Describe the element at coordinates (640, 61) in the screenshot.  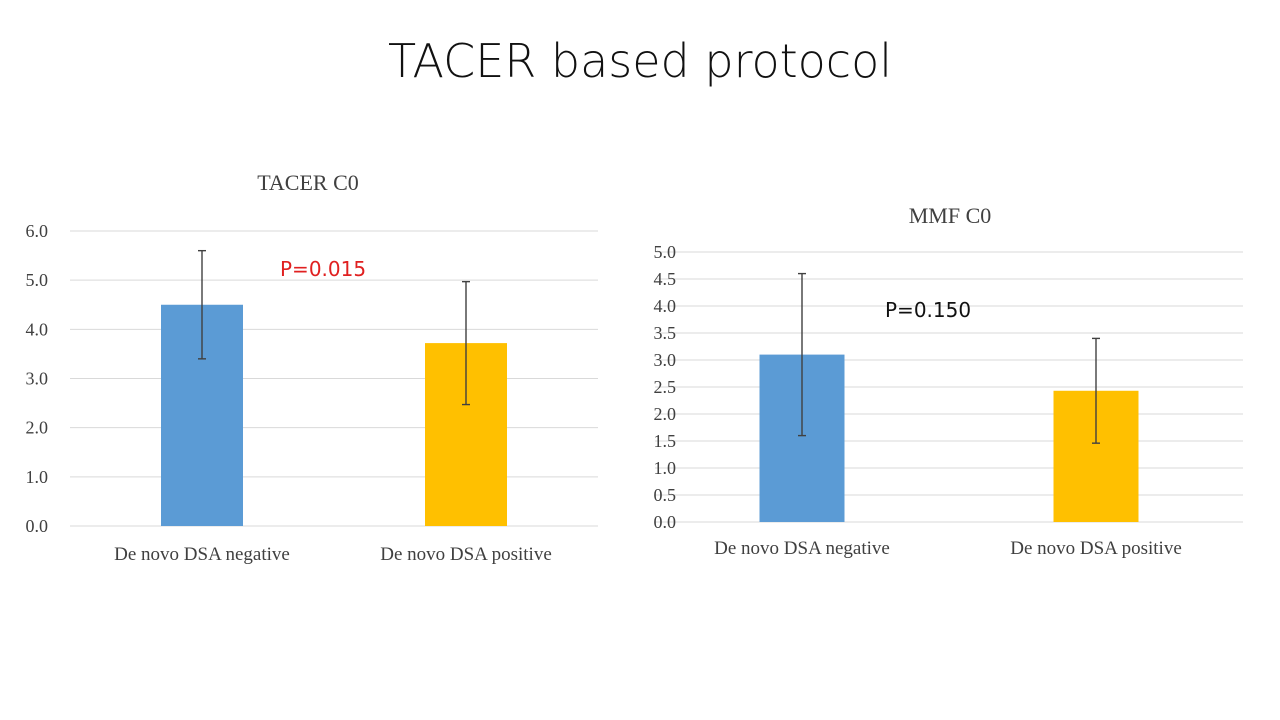
I see `slide-title: TACER based protocol` at that location.